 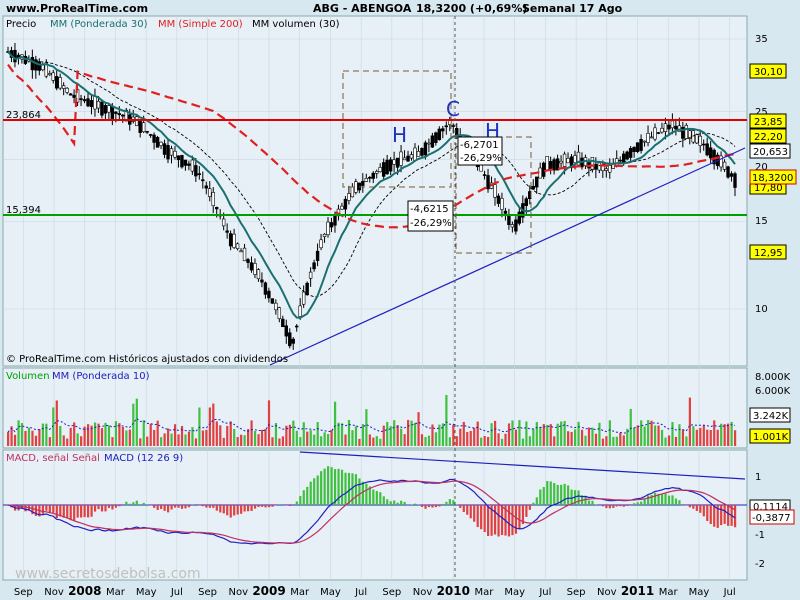 I want to click on macd-axis-1: 1, so click(x=758, y=477).